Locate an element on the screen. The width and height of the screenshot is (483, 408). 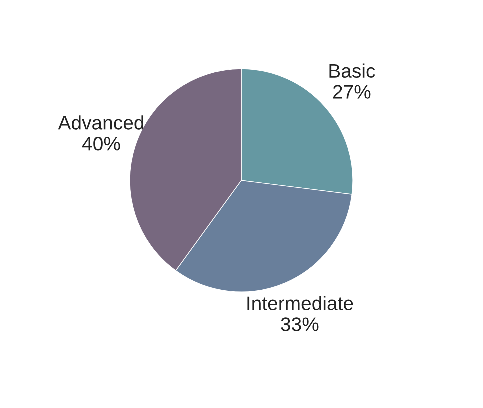
slice-label: Basic is located at coordinates (353, 71).